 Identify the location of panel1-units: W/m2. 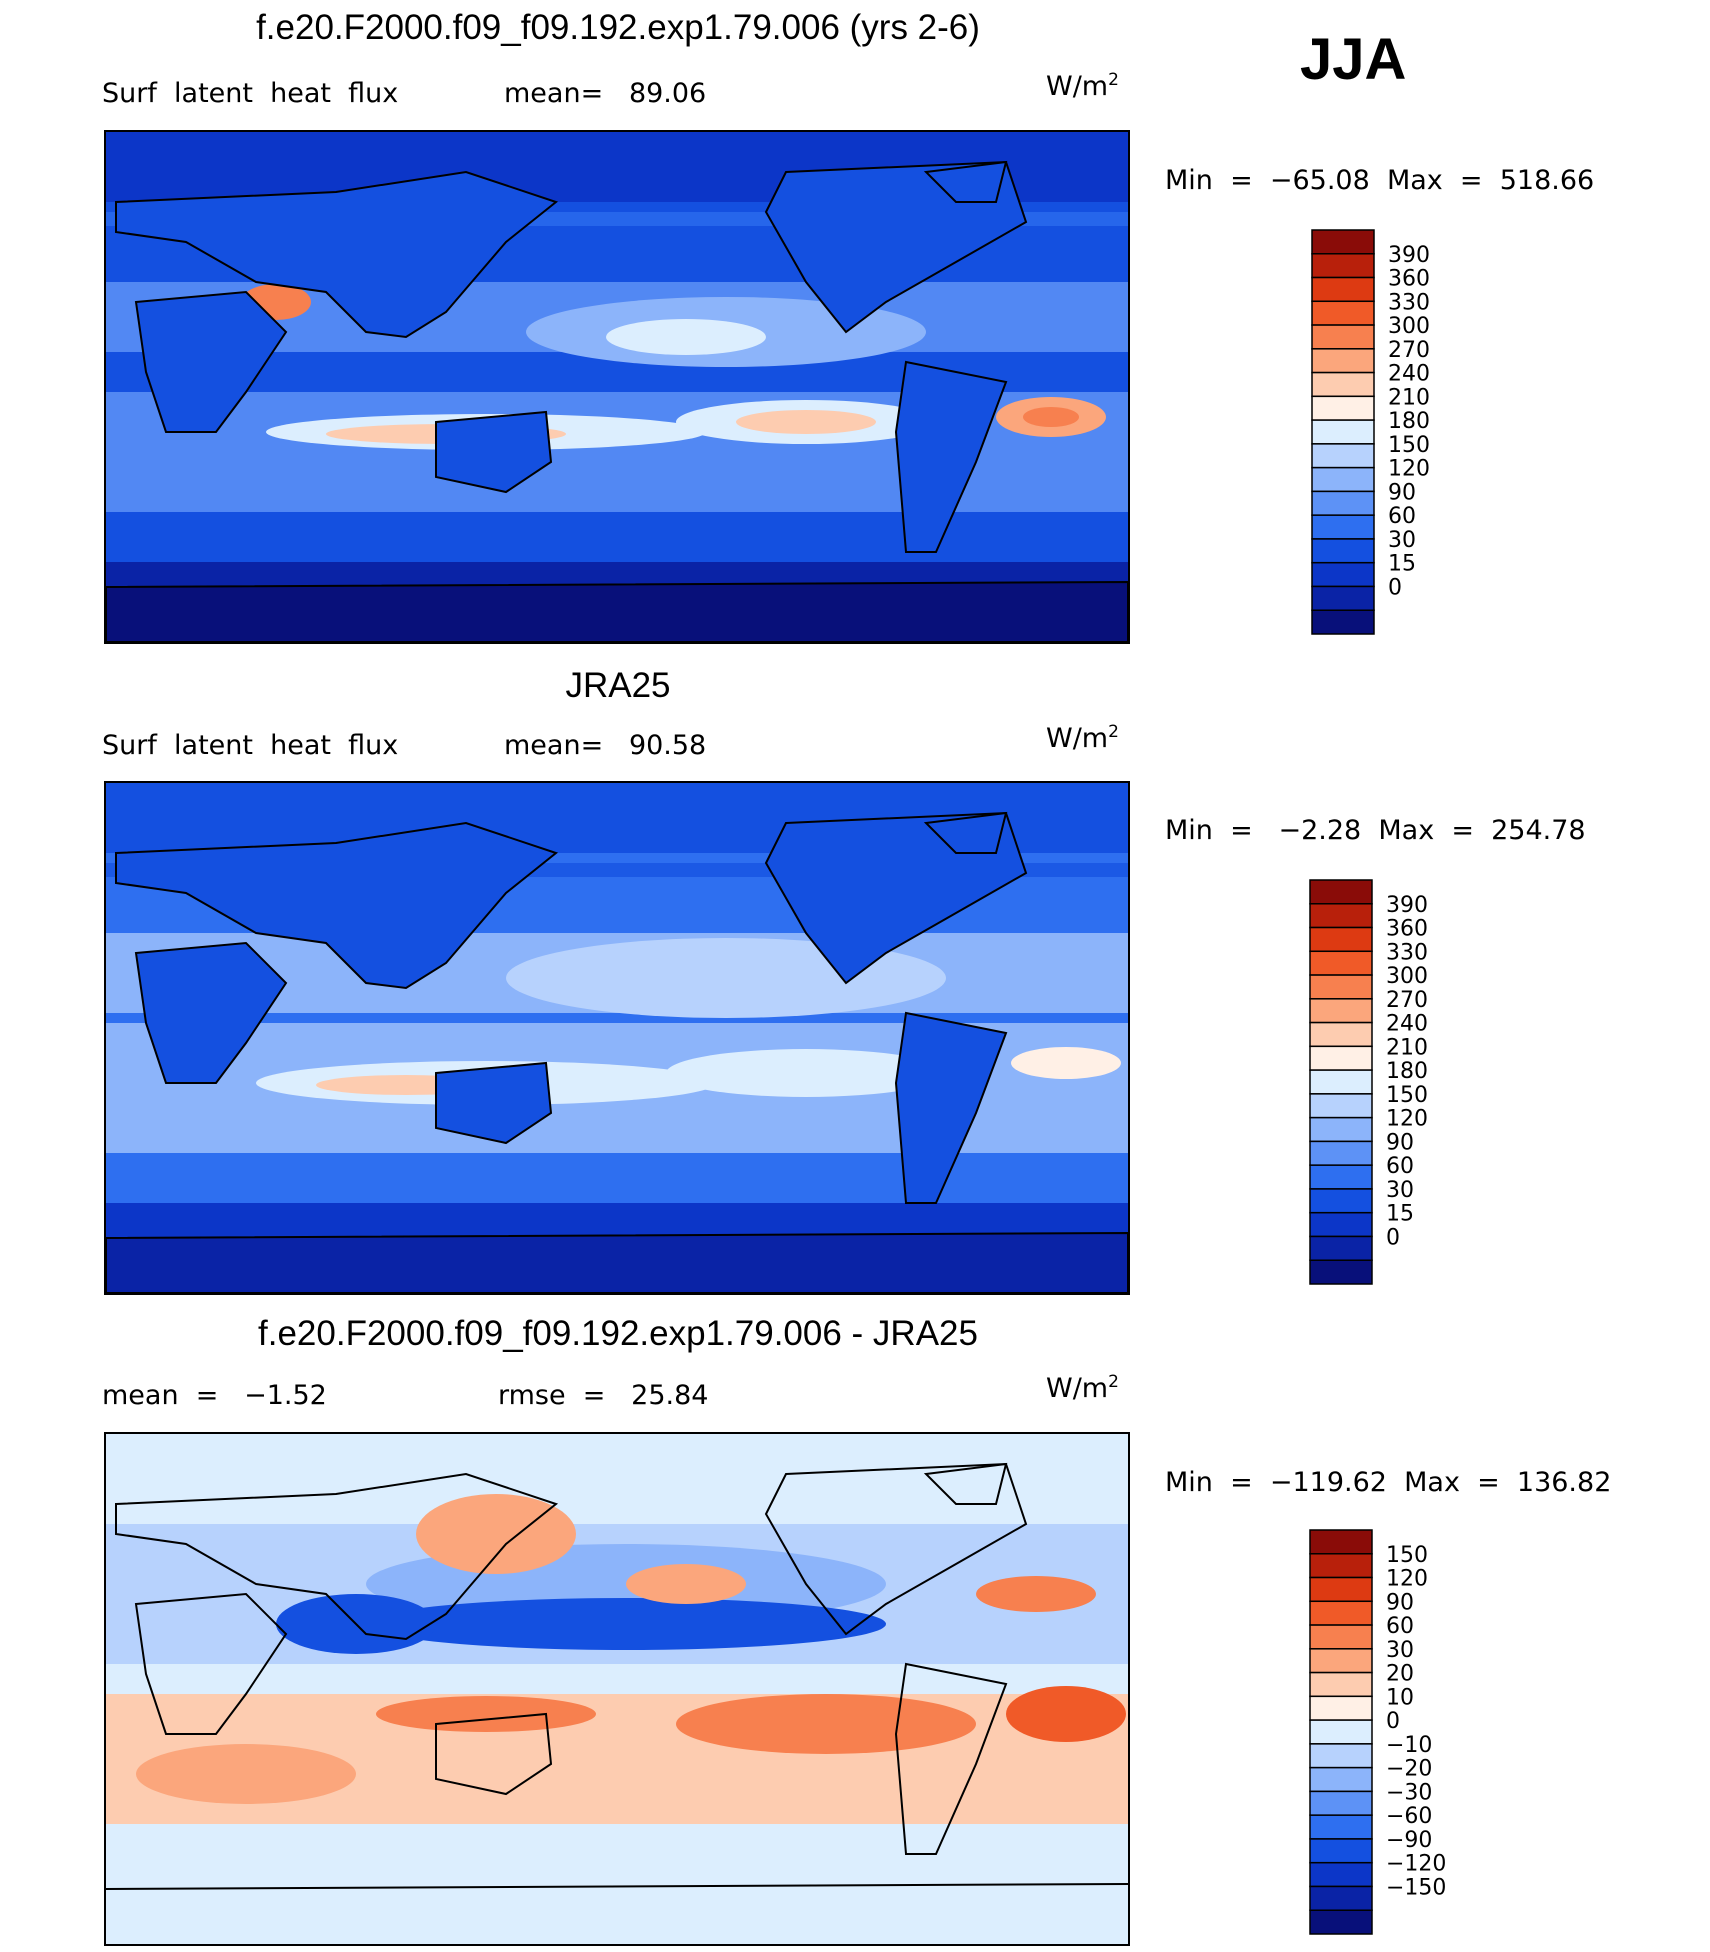
(1082, 86).